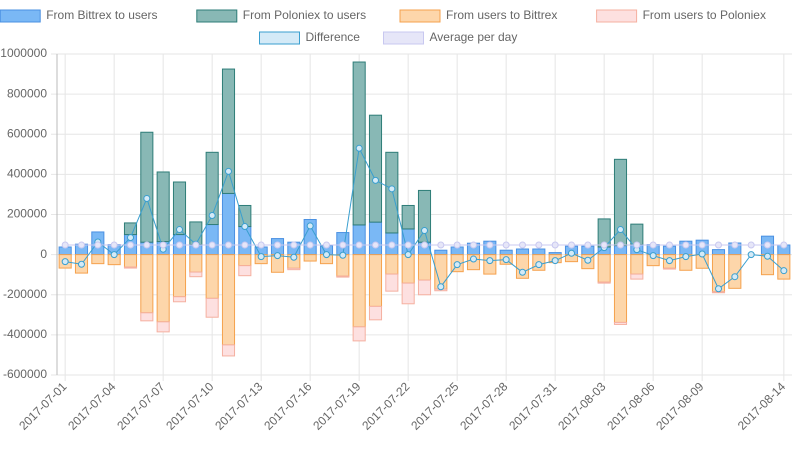 This screenshot has height=450, width=800. I want to click on legend-label: From Poloniex to users, so click(304, 15).